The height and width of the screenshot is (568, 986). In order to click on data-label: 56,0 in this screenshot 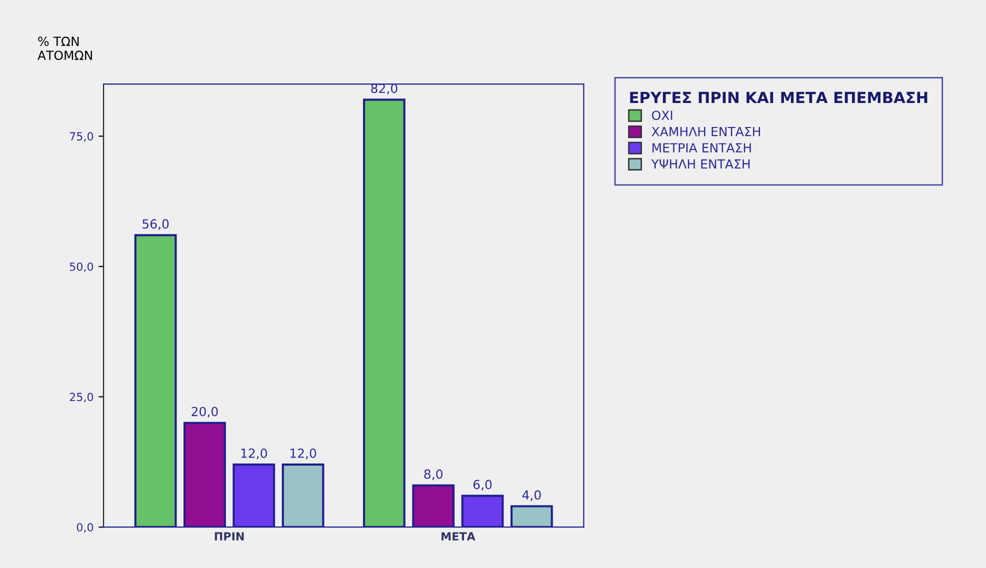, I will do `click(155, 224)`.